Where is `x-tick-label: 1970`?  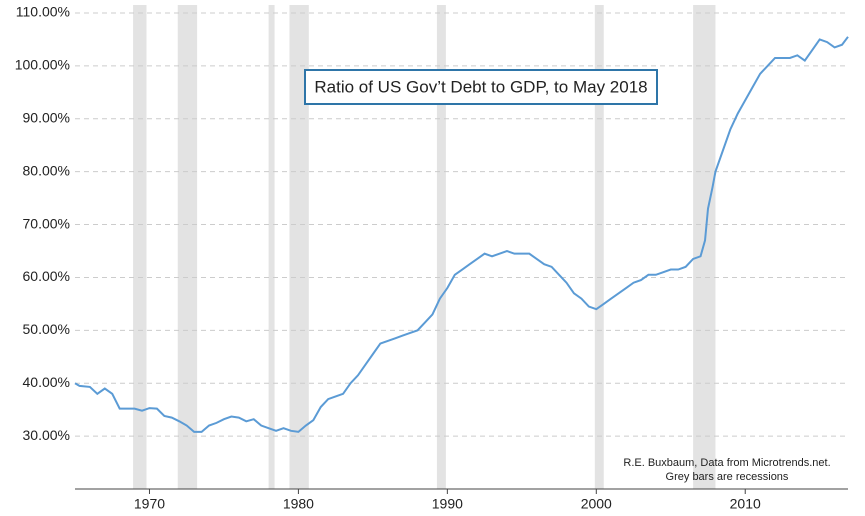
x-tick-label: 1970 is located at coordinates (149, 504).